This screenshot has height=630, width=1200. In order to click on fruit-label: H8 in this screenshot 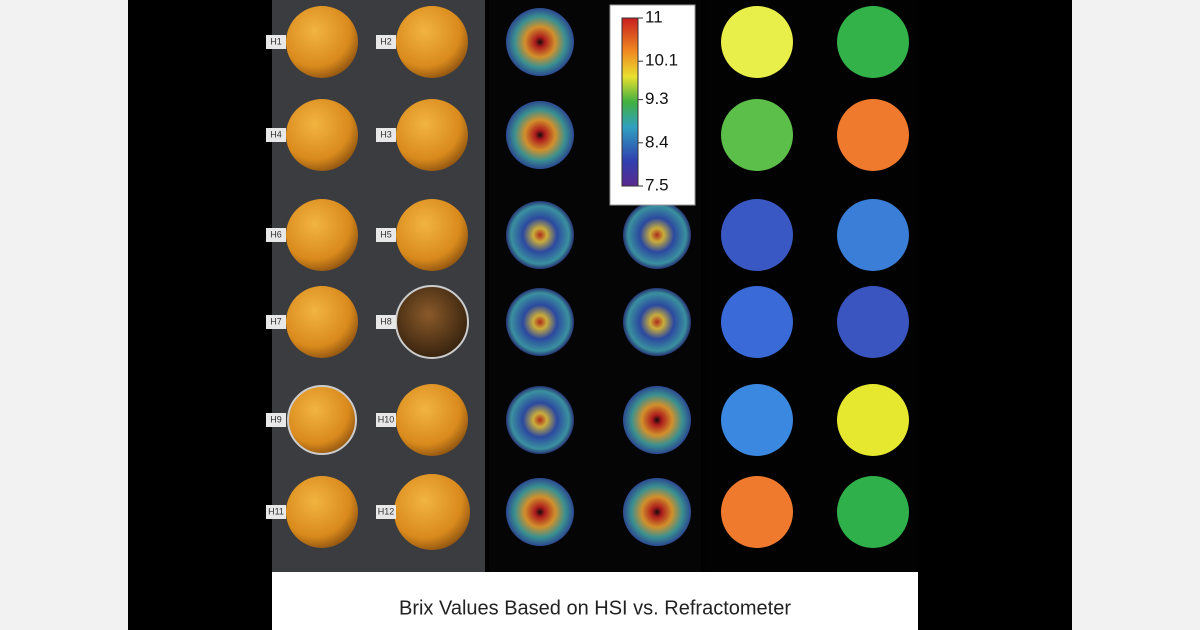, I will do `click(386, 321)`.